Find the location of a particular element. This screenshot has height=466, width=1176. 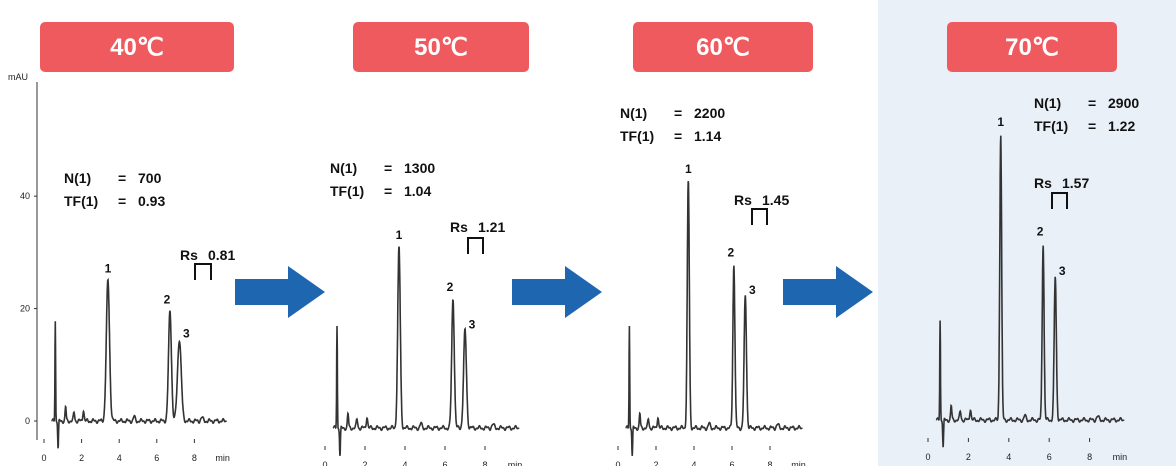

rs-value: 0.81 is located at coordinates (221, 255).